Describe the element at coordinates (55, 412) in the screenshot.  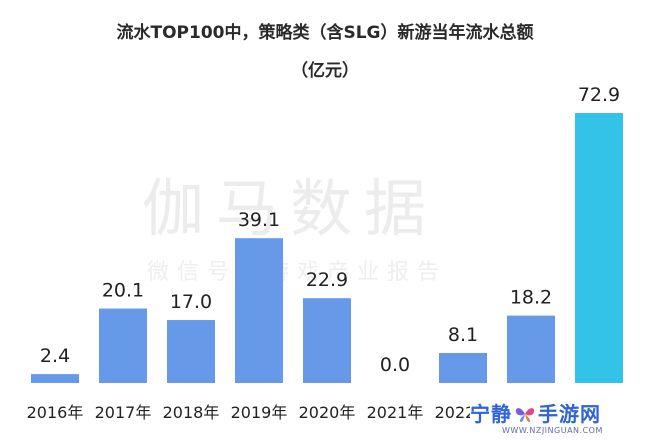
I see `x-tick-label-0: 2016年` at that location.